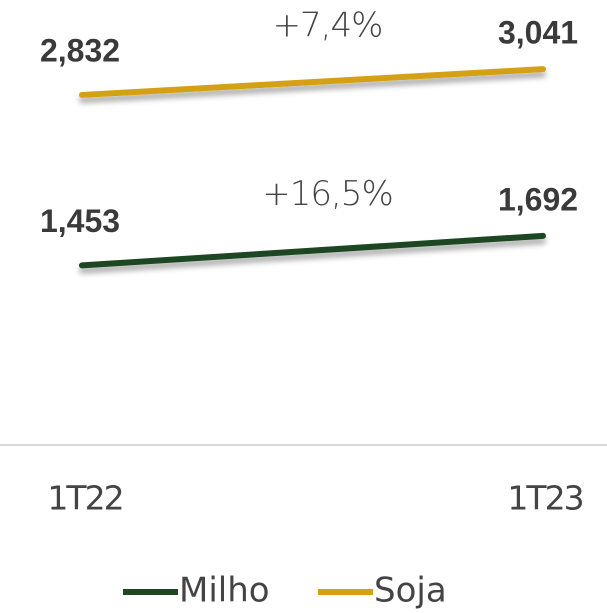 The height and width of the screenshot is (613, 607). I want to click on annotation: +16,5%, so click(327, 194).